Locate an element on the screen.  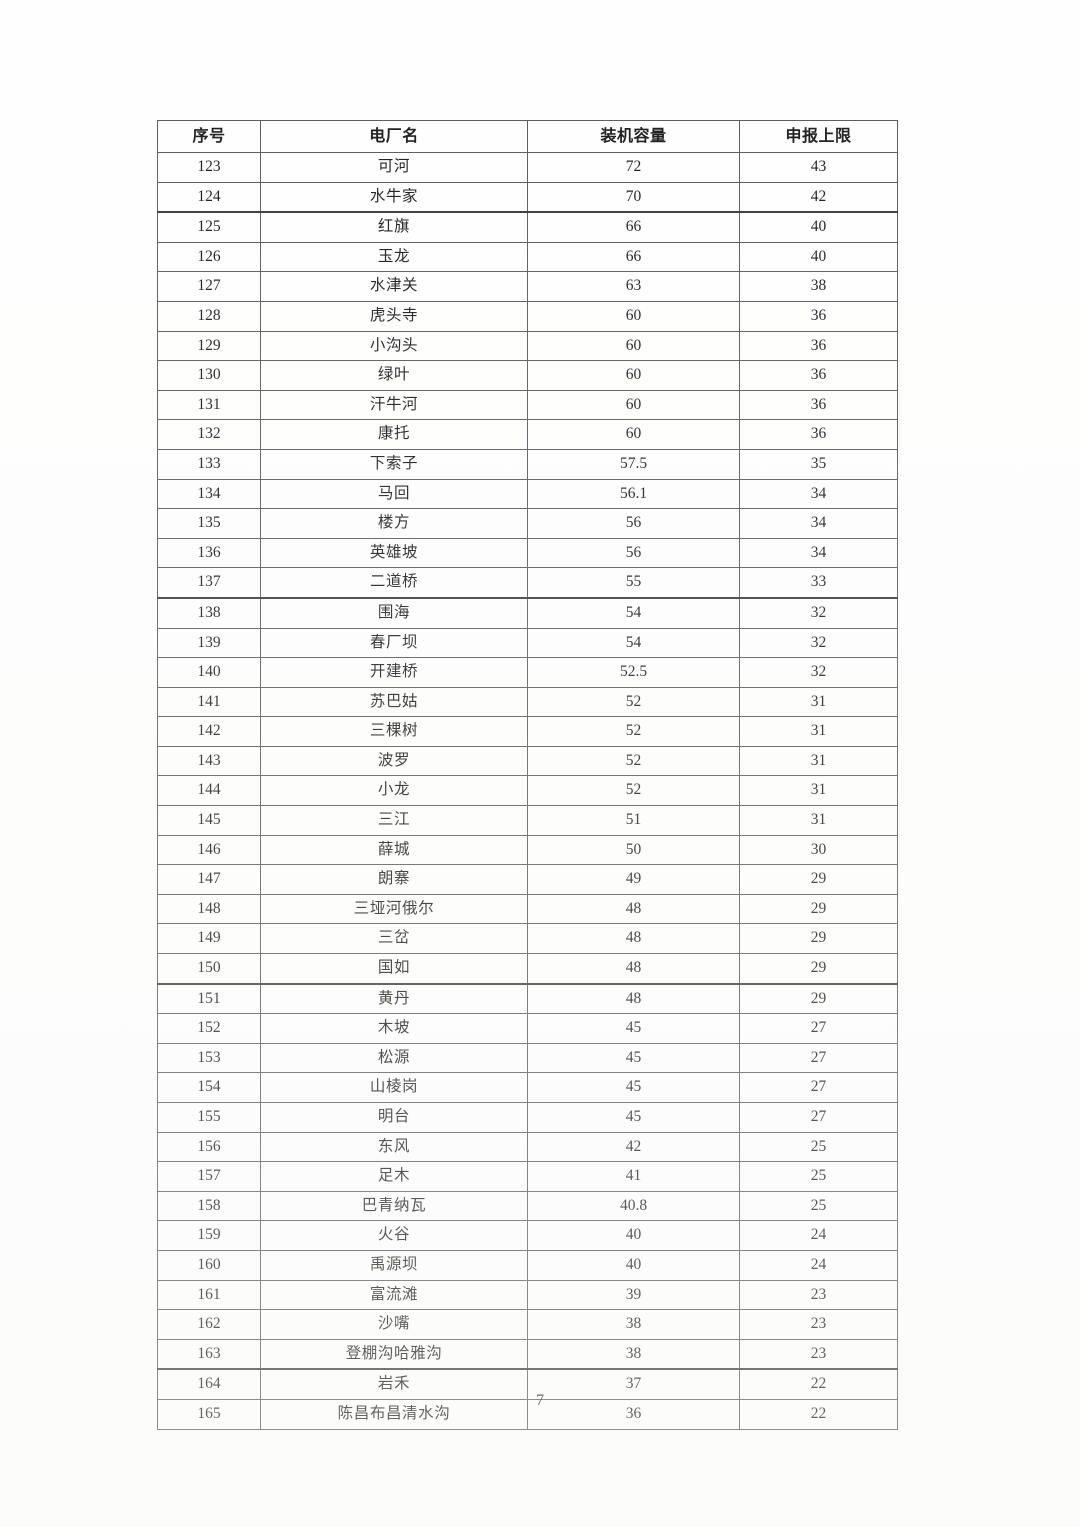
table-row: 136 英雄坡 56 34 is located at coordinates (527, 553).